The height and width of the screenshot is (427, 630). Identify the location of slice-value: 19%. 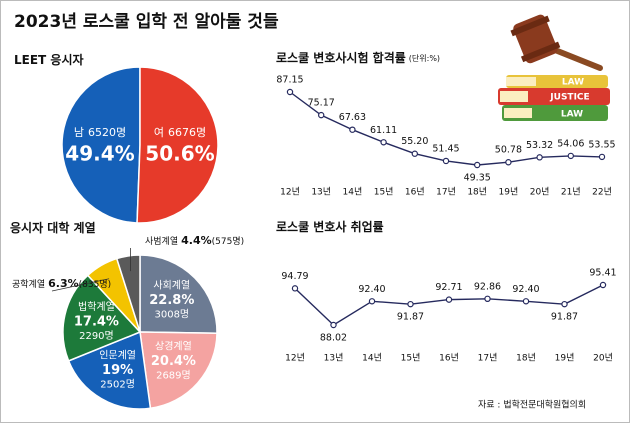
(117, 370).